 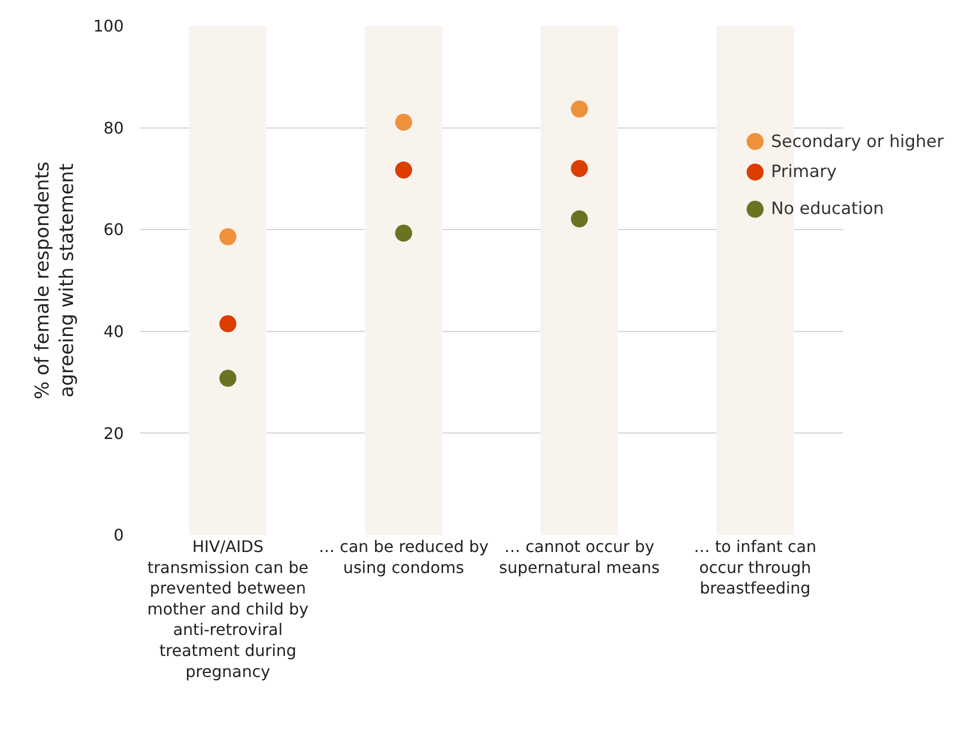 I want to click on x-tick-label: … can be reduced by using condoms, so click(x=403, y=557).